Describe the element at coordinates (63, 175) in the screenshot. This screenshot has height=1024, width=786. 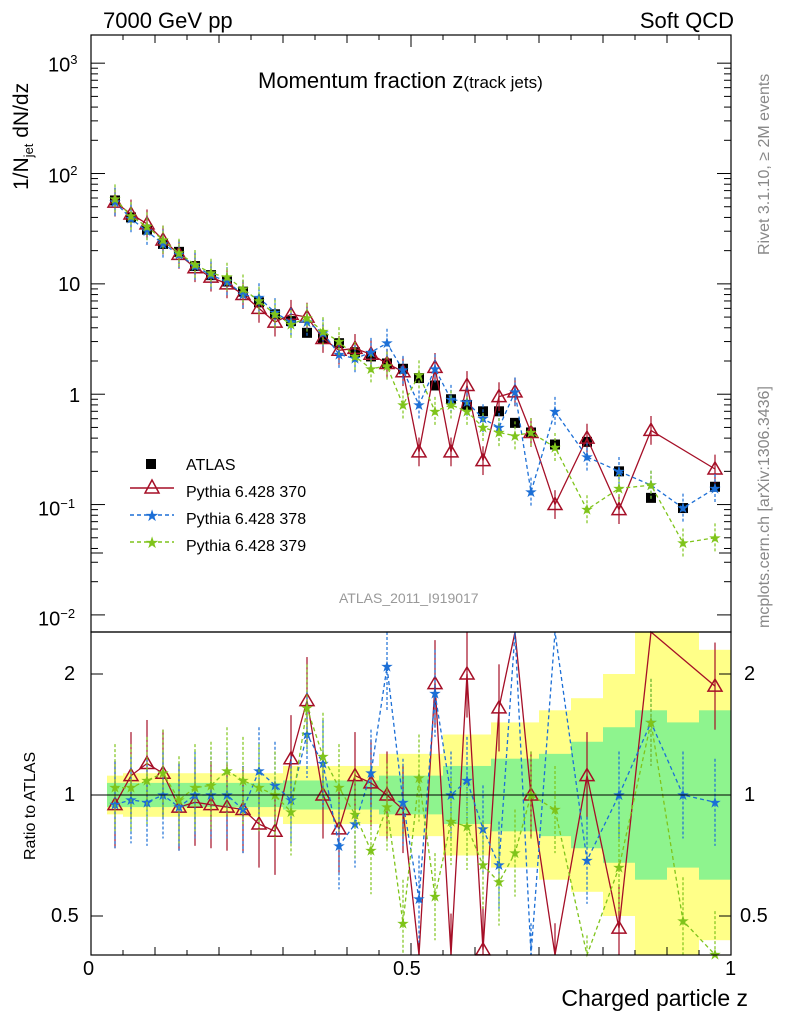
I see `y-tick-100: 10²` at that location.